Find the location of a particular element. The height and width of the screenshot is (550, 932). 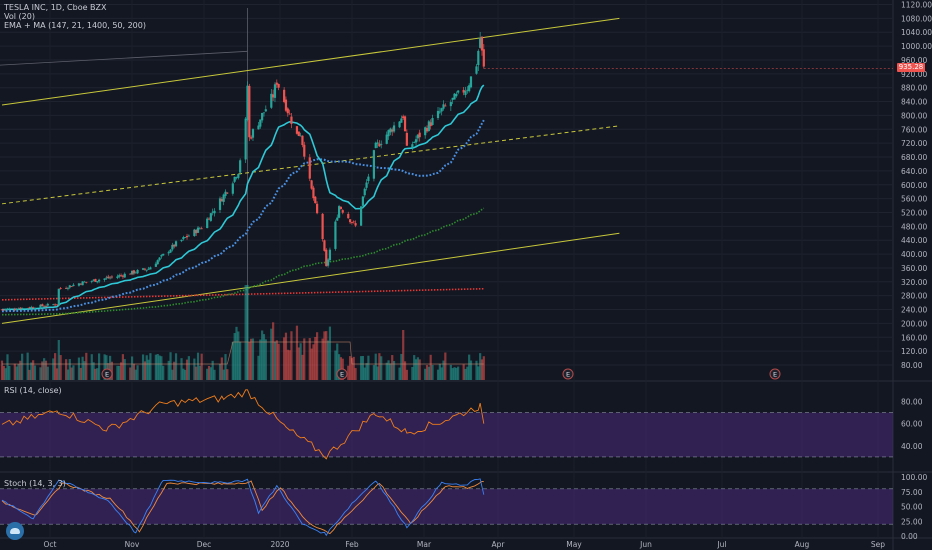

indicator-legend: EMA + MA (147, 21, 1400, 50, 200) is located at coordinates (75, 25).